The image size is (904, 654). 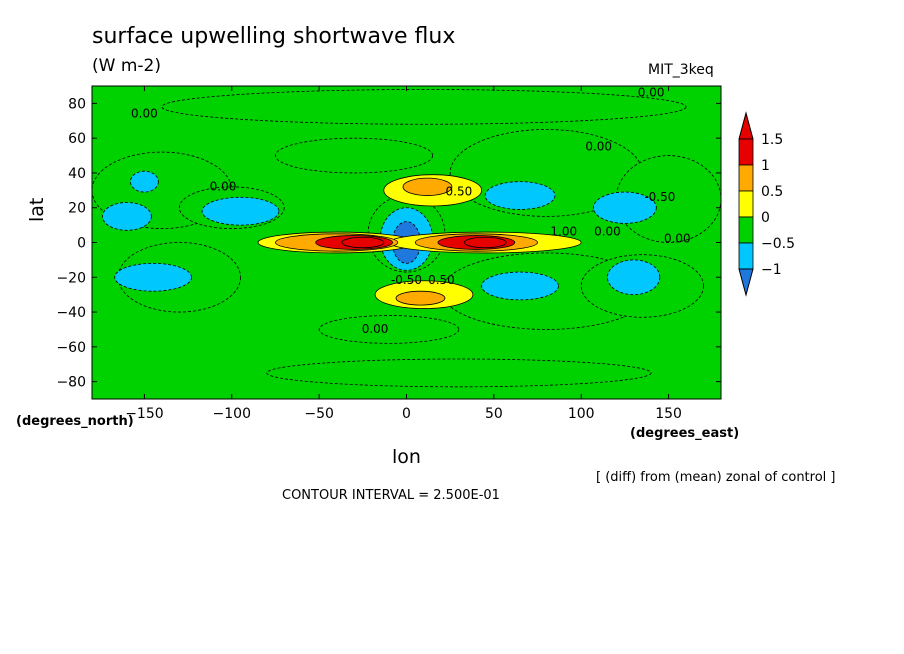 I want to click on y-tick-label: −40, so click(x=71, y=313).